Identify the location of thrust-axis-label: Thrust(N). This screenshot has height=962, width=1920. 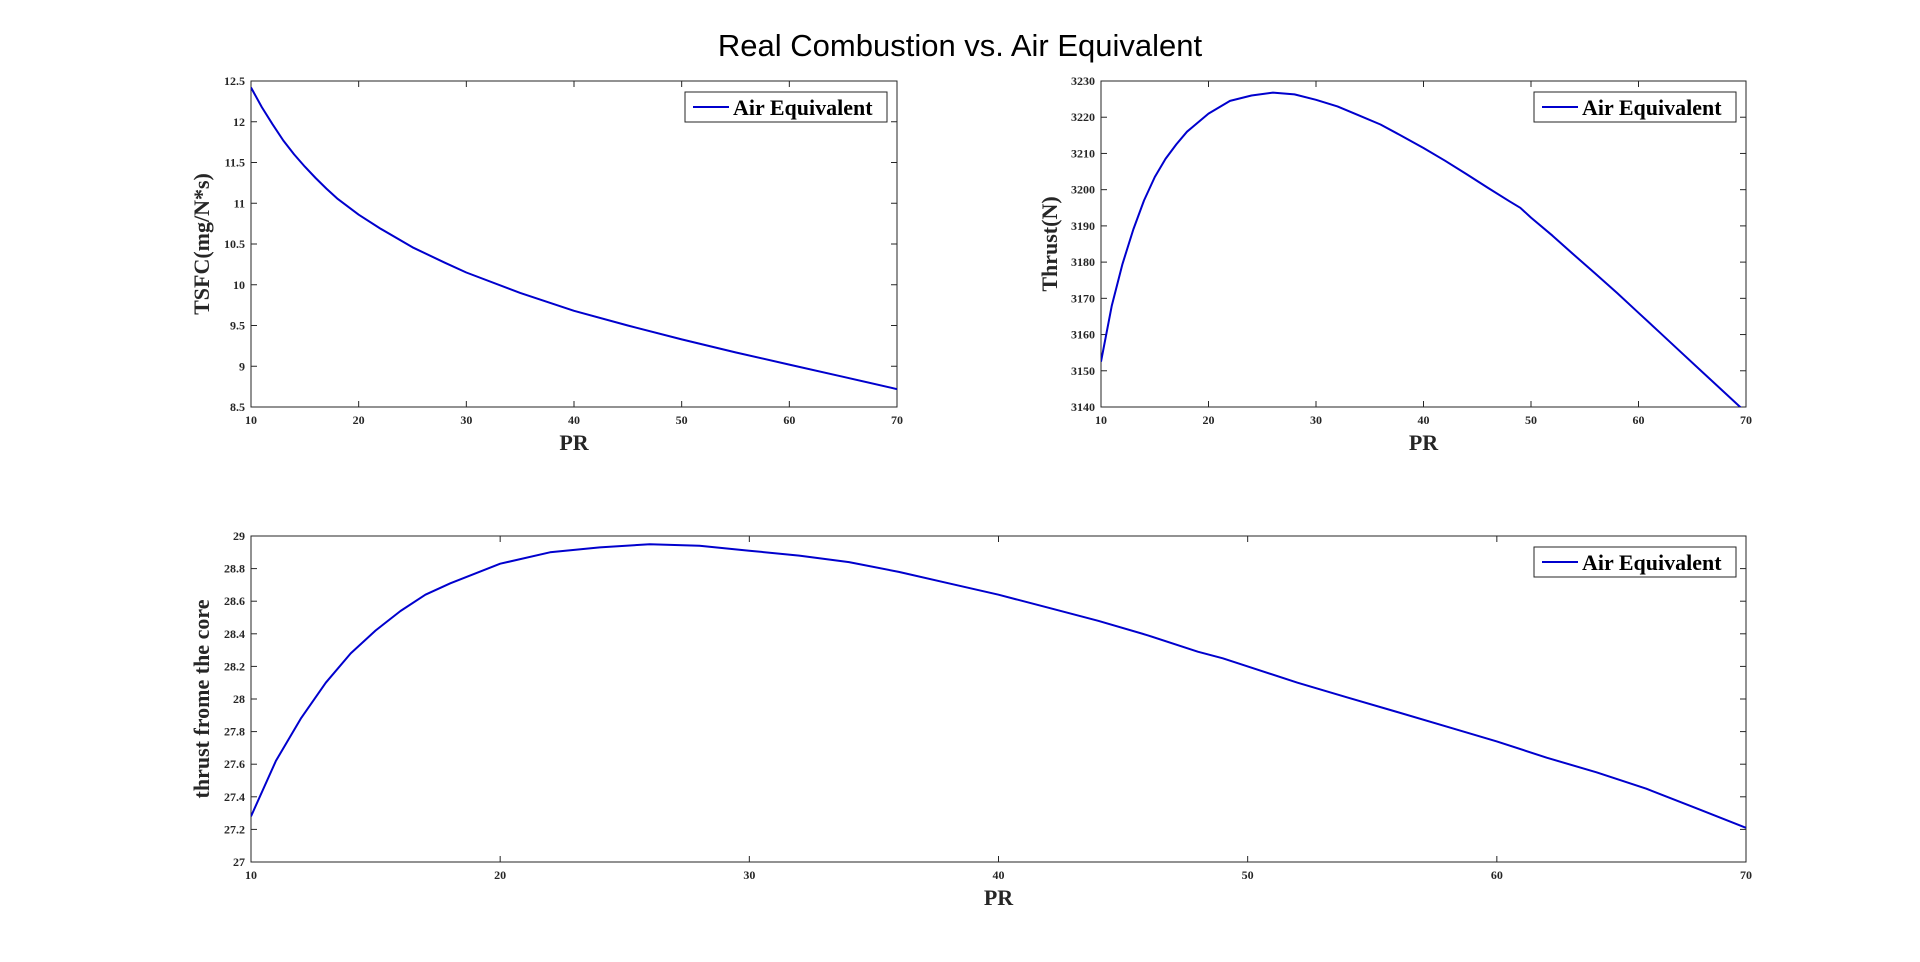
(1049, 243).